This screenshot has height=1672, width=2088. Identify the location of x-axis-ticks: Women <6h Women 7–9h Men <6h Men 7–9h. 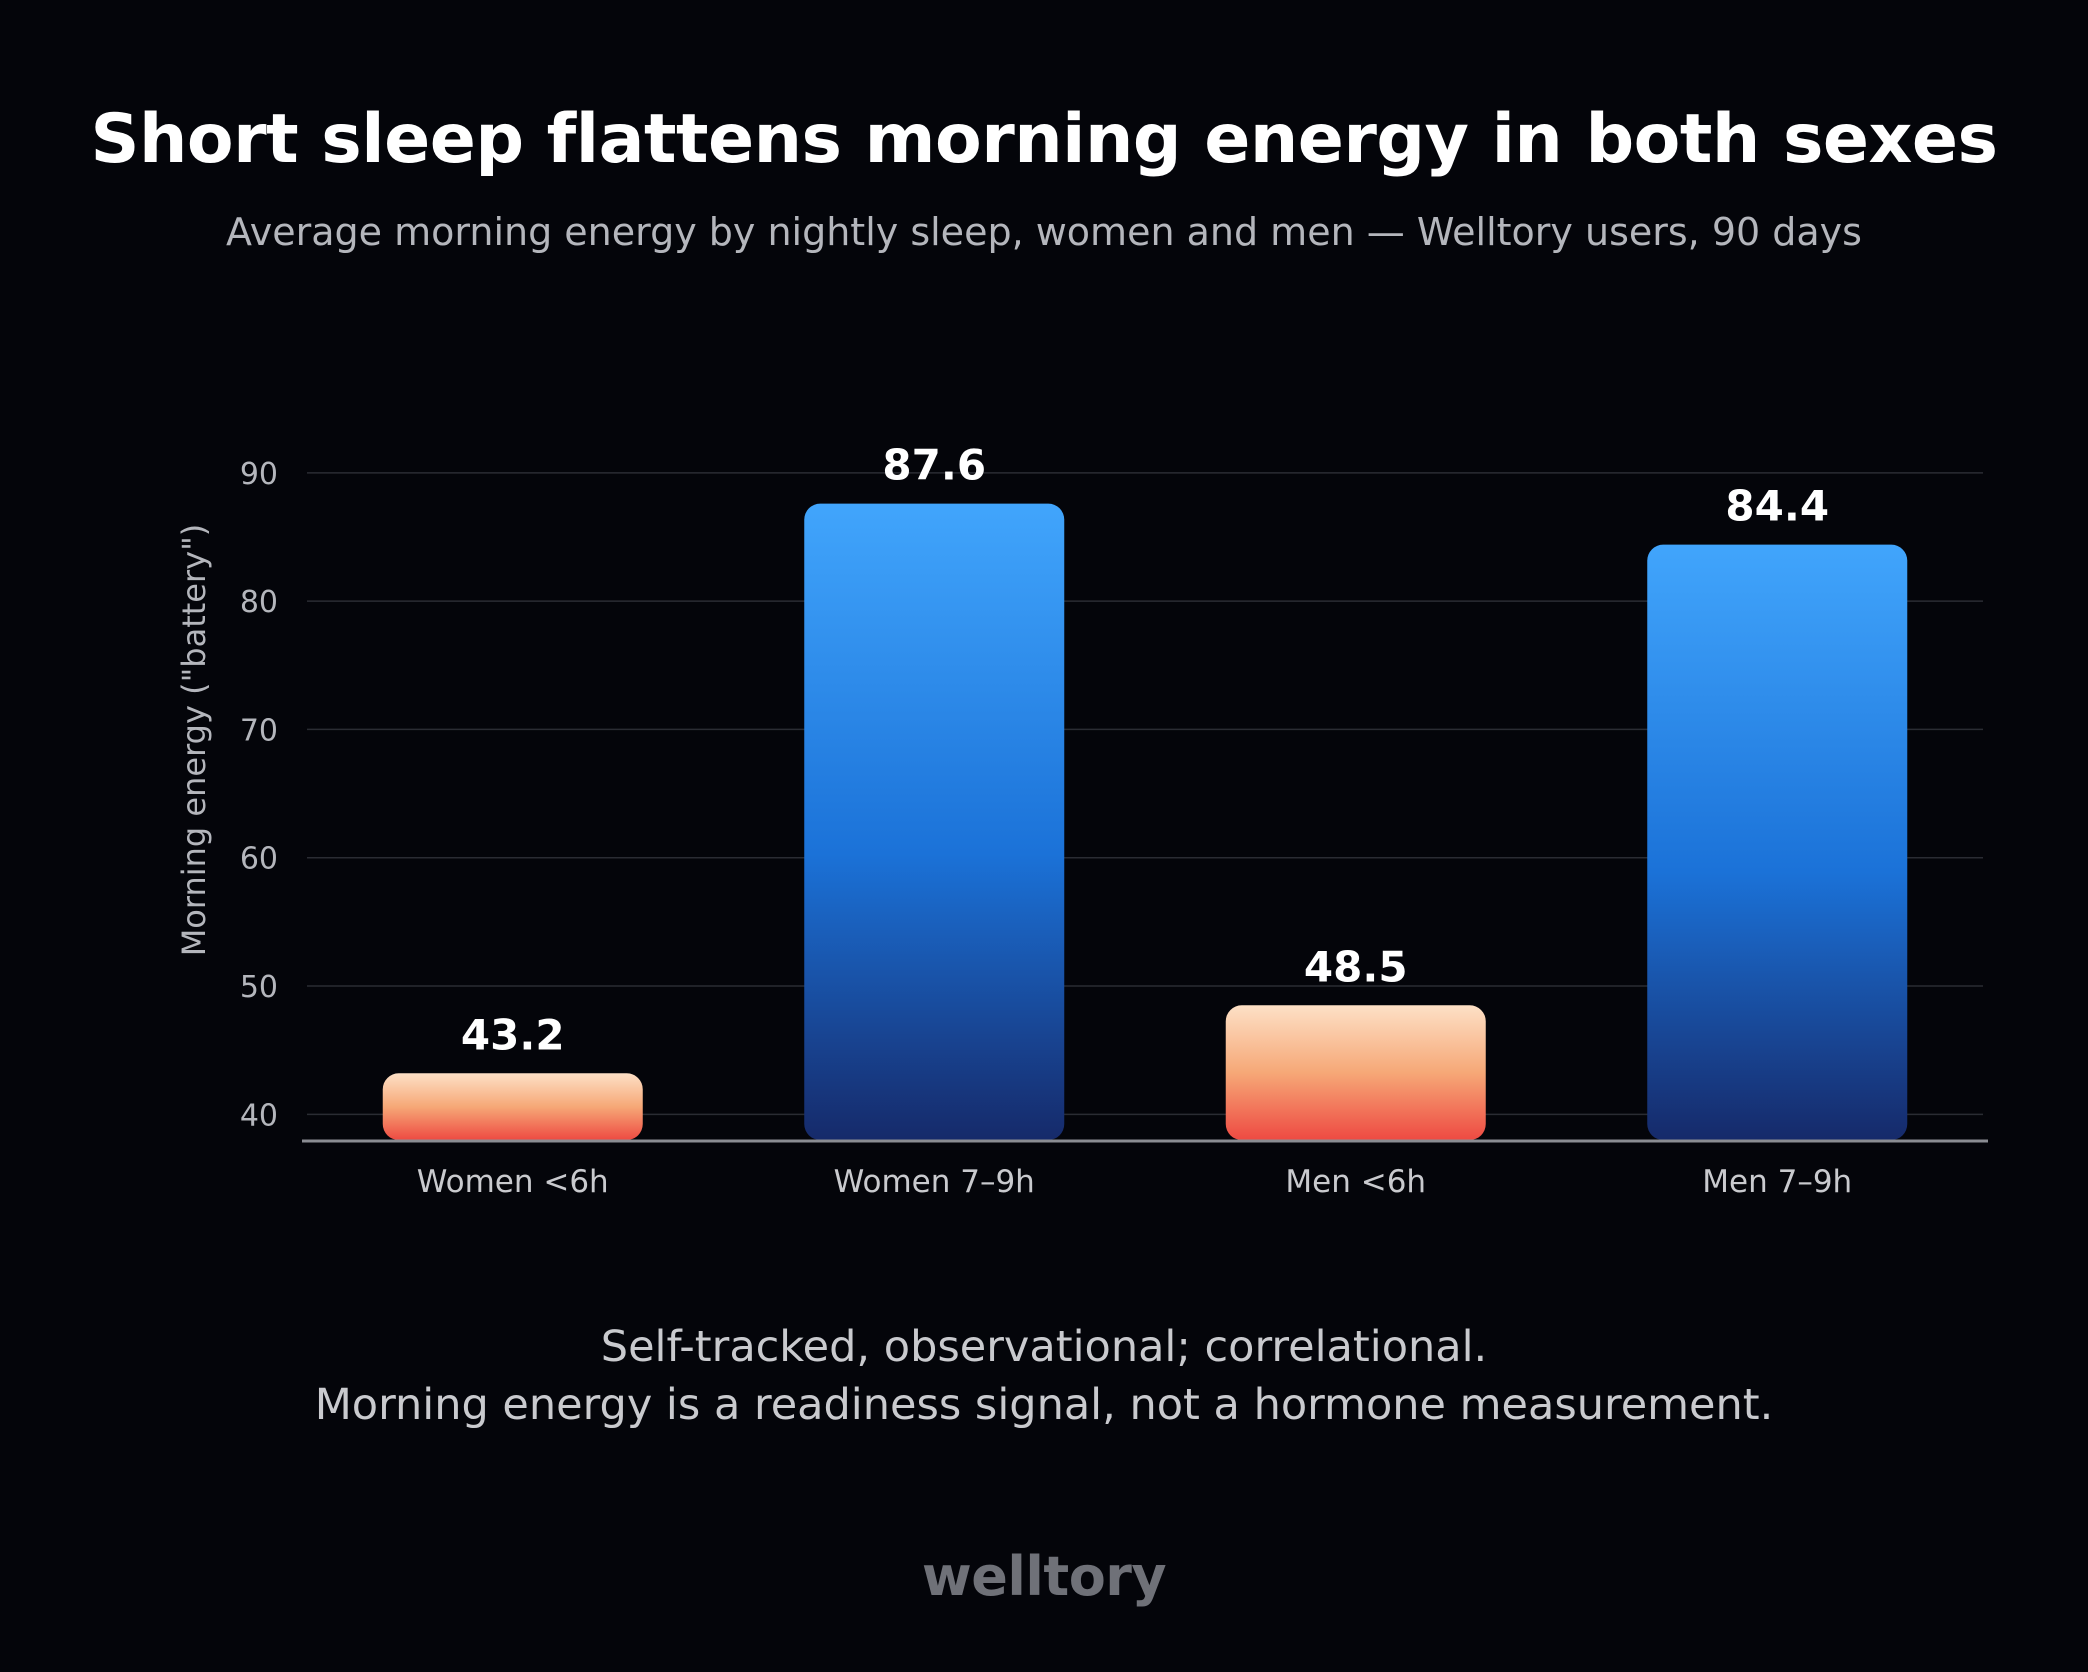
(1134, 1182).